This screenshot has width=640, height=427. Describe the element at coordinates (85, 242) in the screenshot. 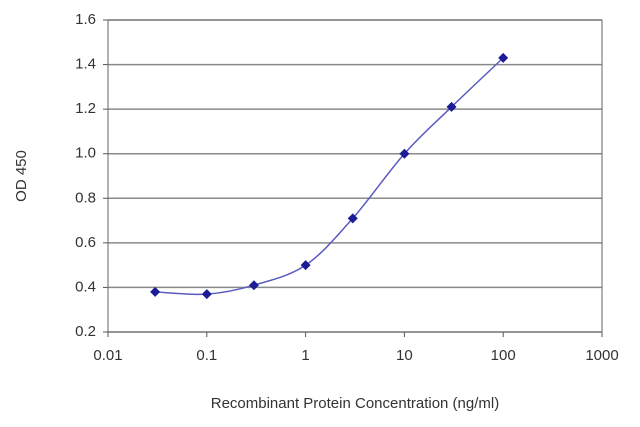

I see `y-tick-label: 0.6` at that location.